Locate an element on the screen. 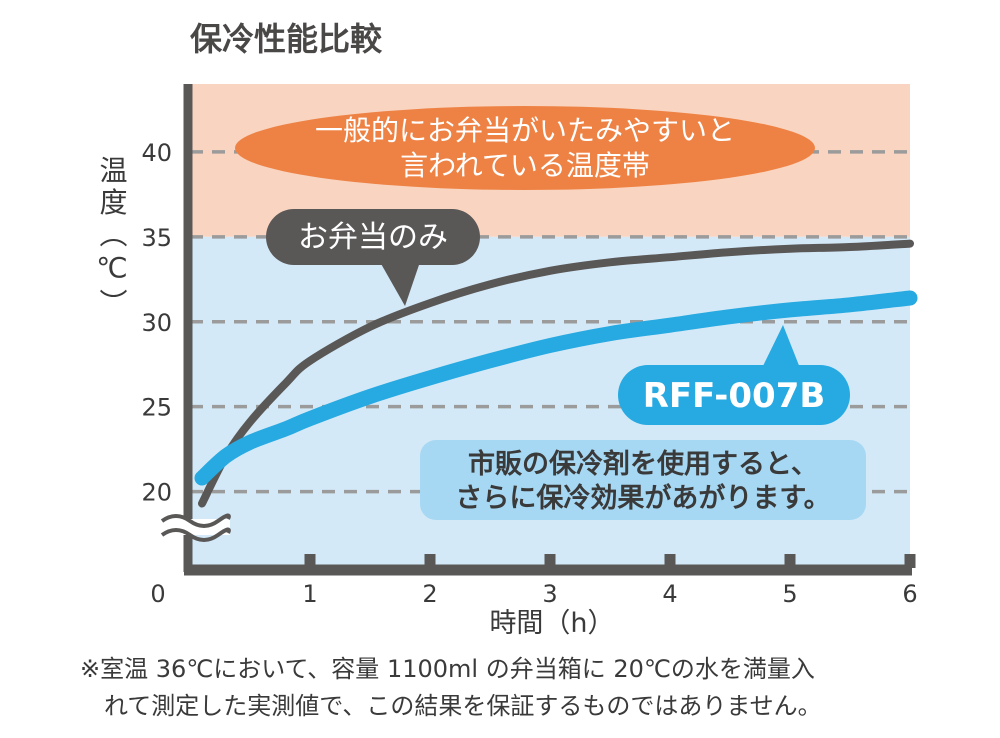 This screenshot has height=738, width=1000. product-callout-bubble is located at coordinates (734, 395).